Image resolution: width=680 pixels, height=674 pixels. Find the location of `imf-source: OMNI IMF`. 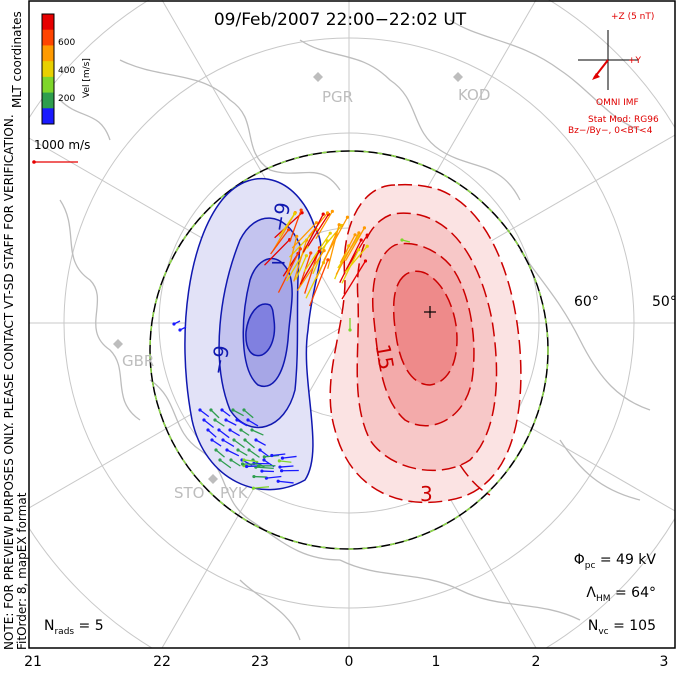

imf-source: OMNI IMF is located at coordinates (617, 103).